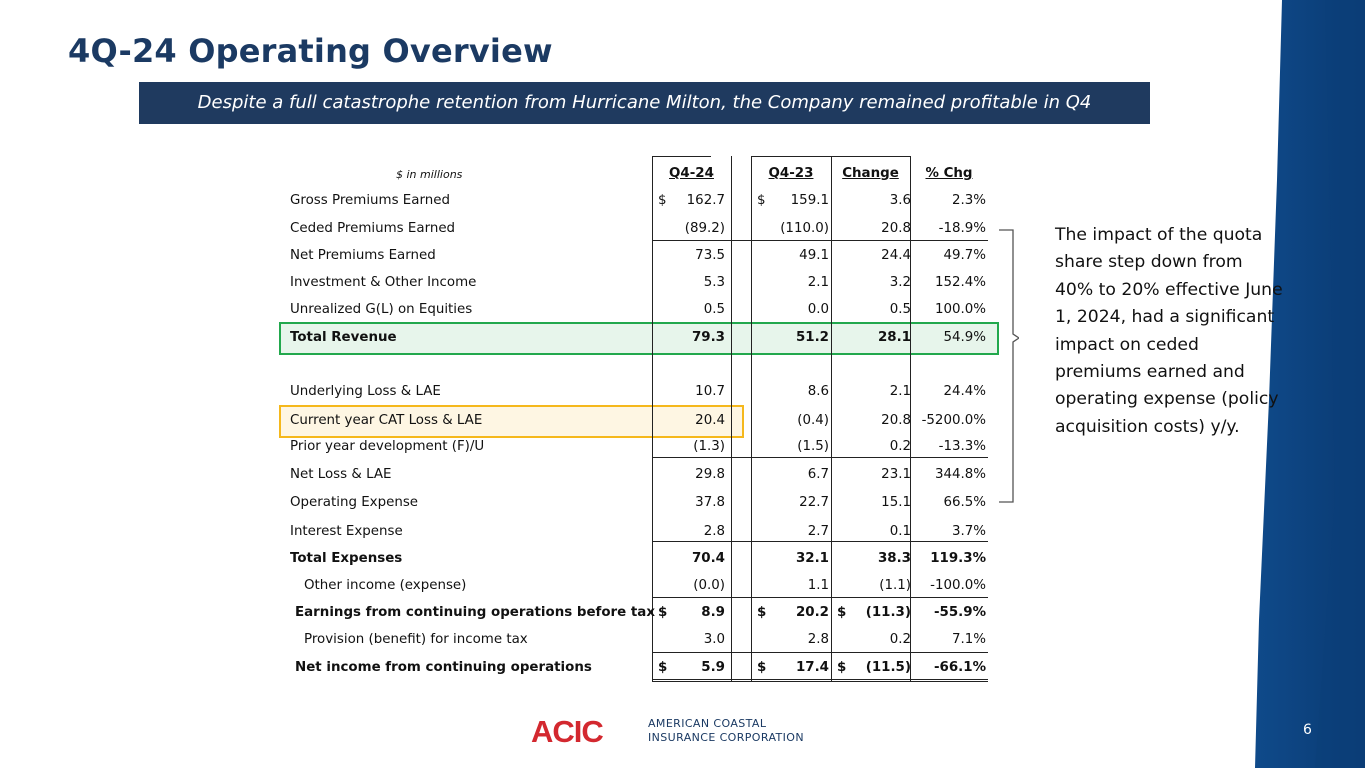 Image resolution: width=1365 pixels, height=768 pixels. Describe the element at coordinates (870, 173) in the screenshot. I see `header-change: Change` at that location.